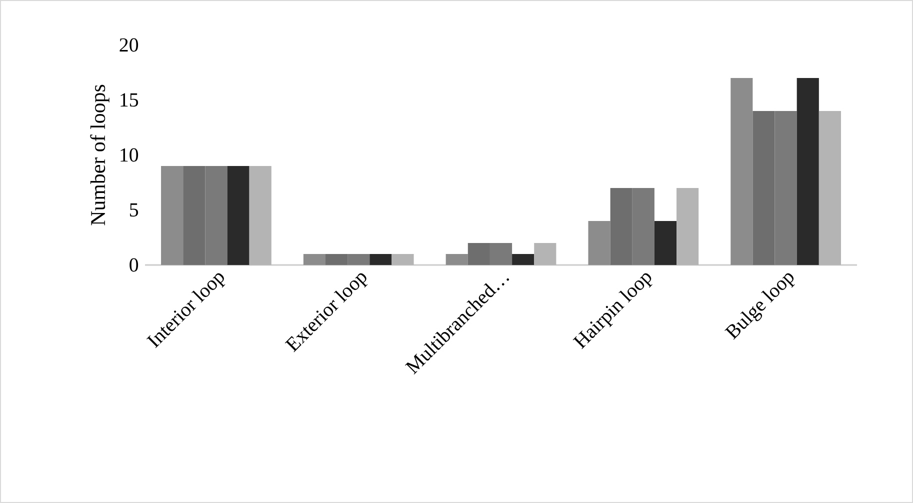 The height and width of the screenshot is (503, 913). I want to click on y-axis-title: Number of loops, so click(100, 155).